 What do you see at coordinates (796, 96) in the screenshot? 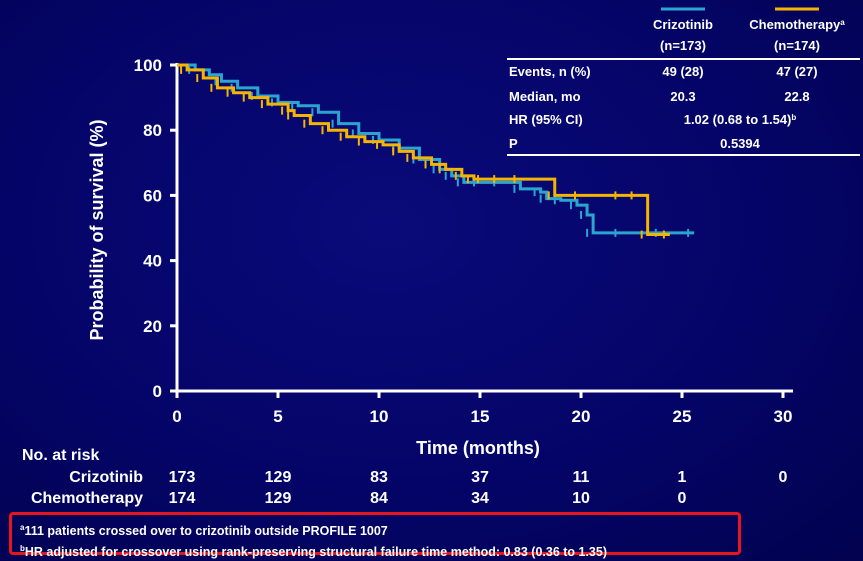
I see `table-row-value-chemotherapy: 22.8` at bounding box center [796, 96].